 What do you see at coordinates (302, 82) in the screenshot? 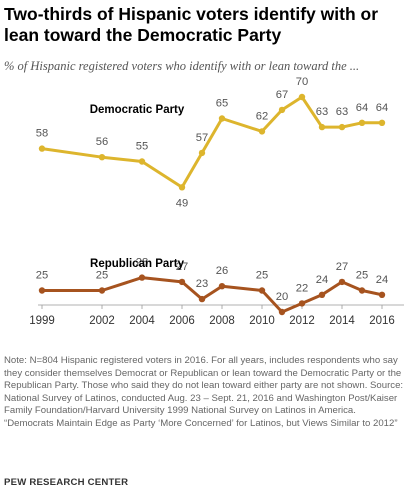
I see `data-label: 70` at bounding box center [302, 82].